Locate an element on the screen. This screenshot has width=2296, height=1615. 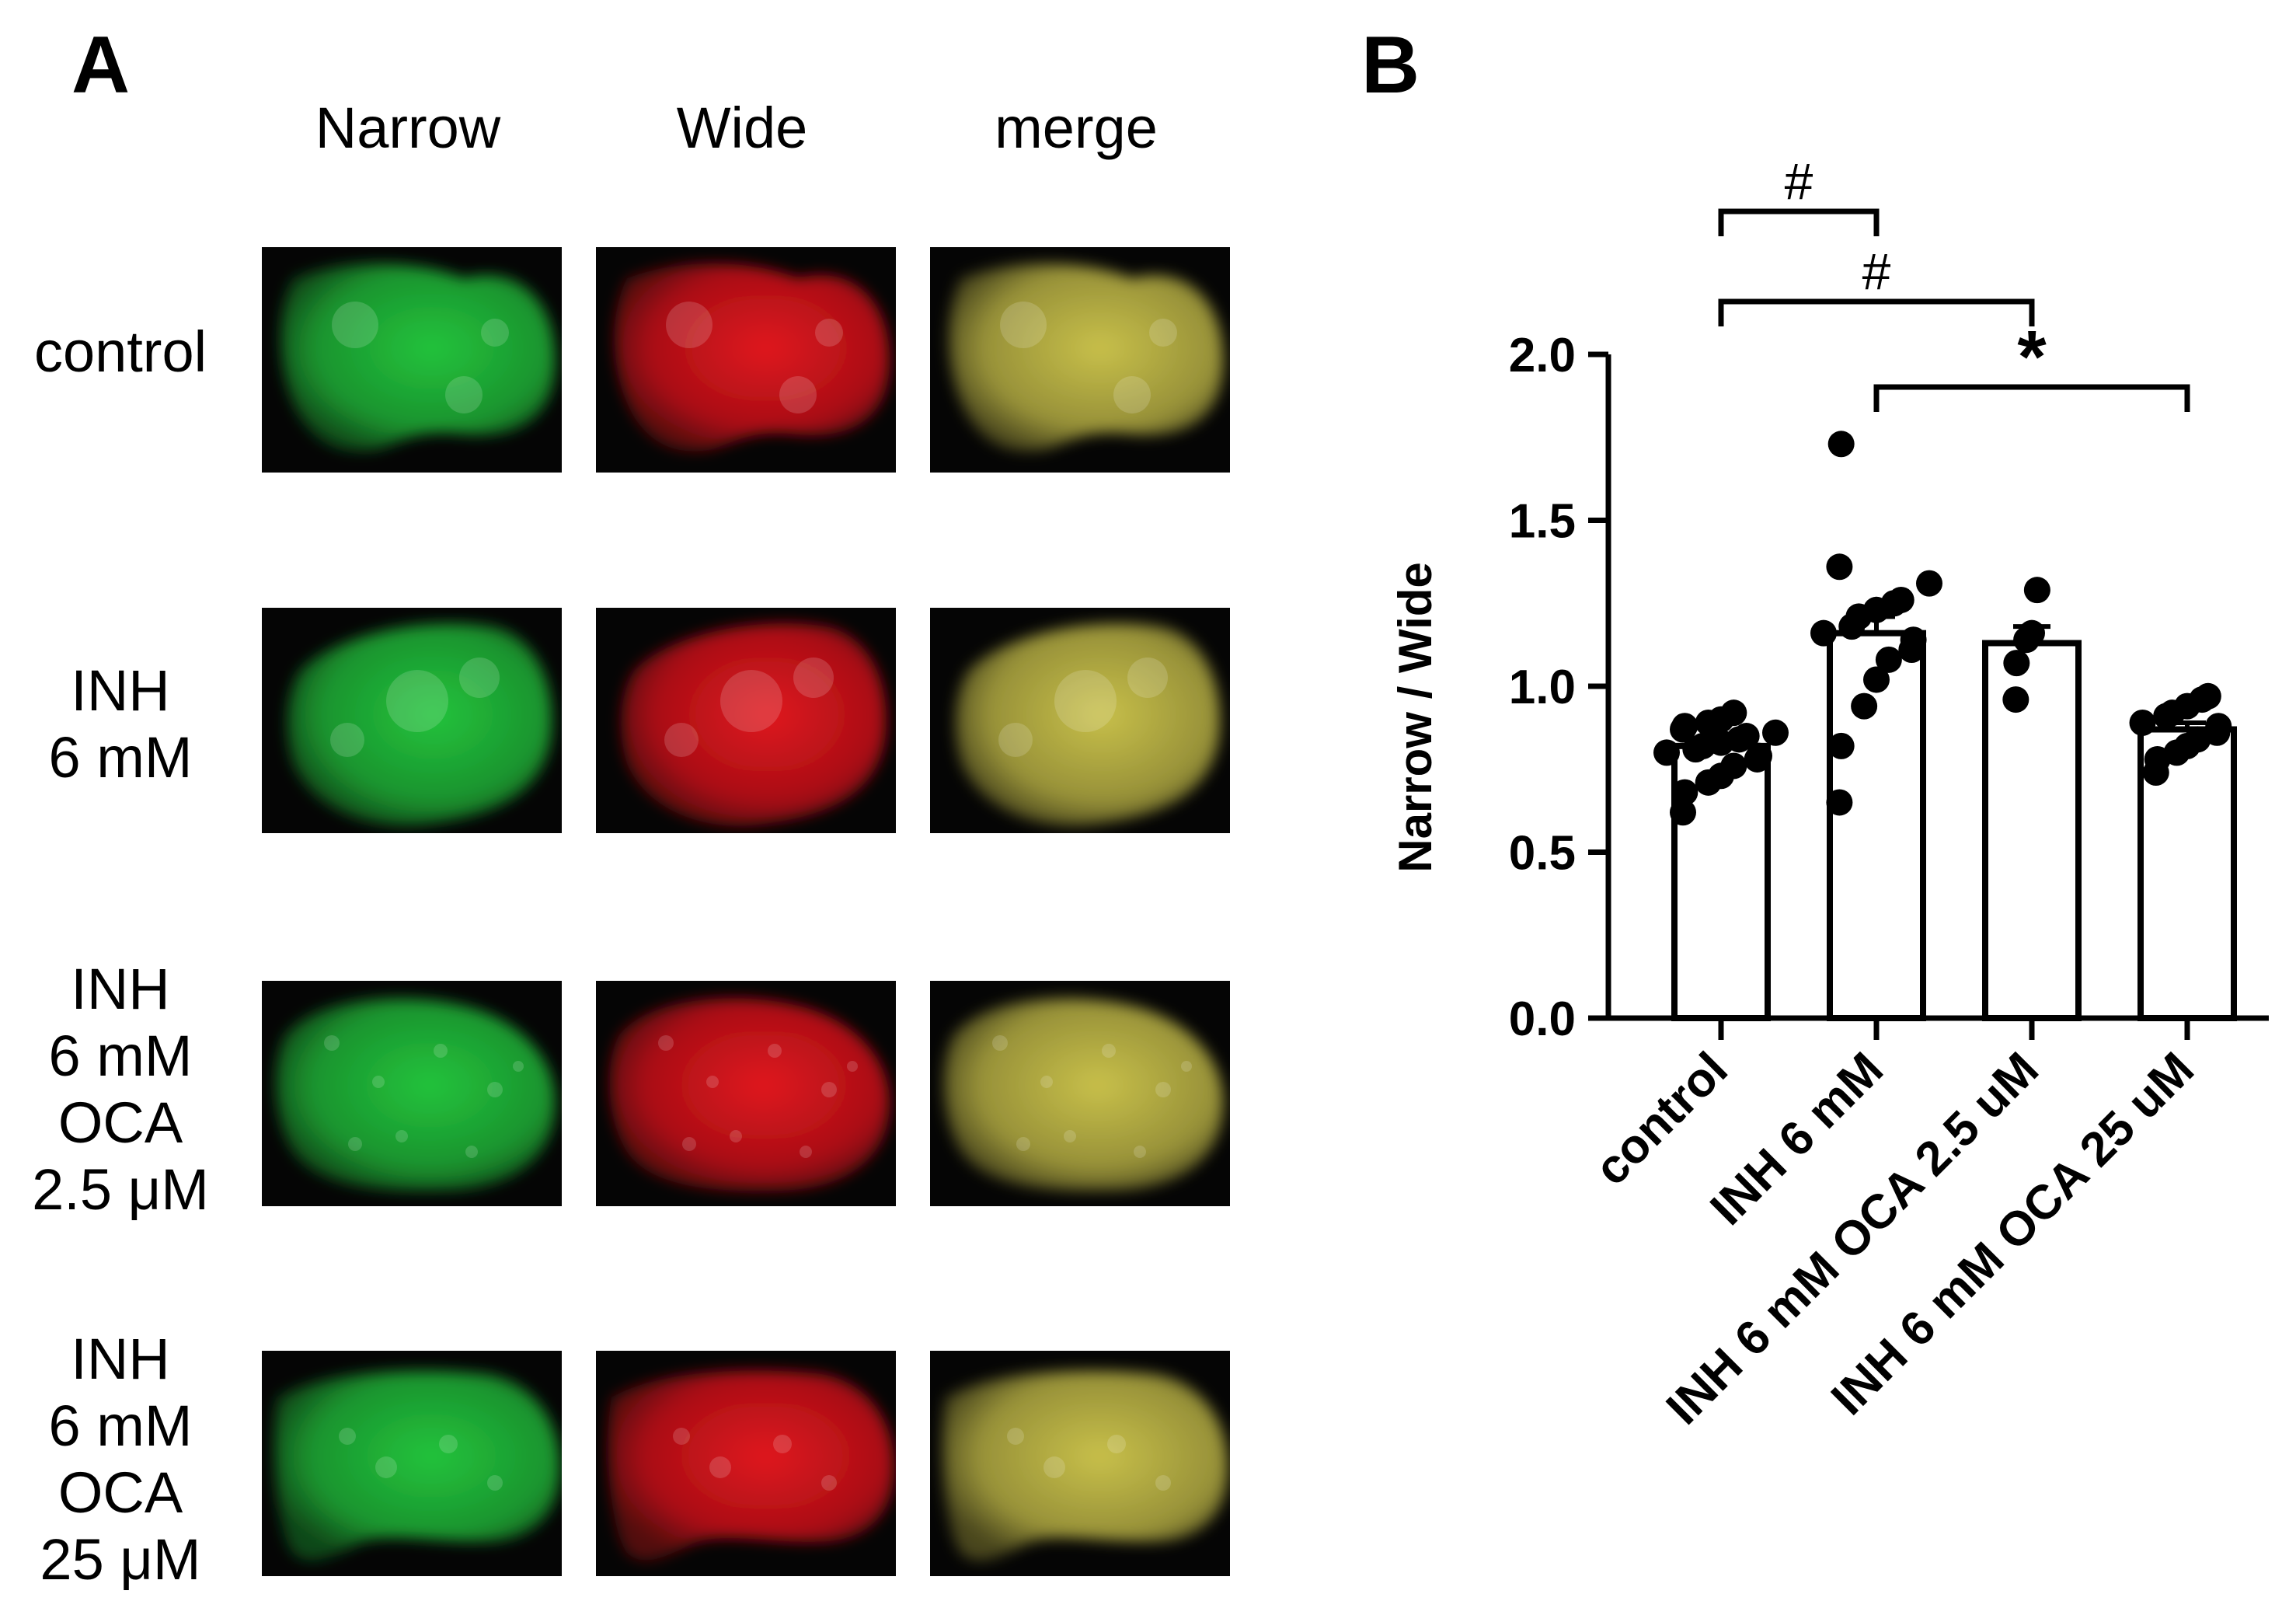
column-header-wide: Wide is located at coordinates (742, 128).